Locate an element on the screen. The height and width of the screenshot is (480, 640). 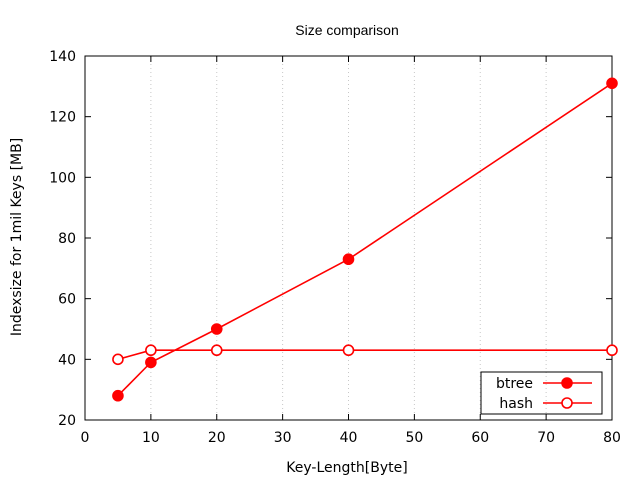
x-tick-label: 0 is located at coordinates (85, 438).